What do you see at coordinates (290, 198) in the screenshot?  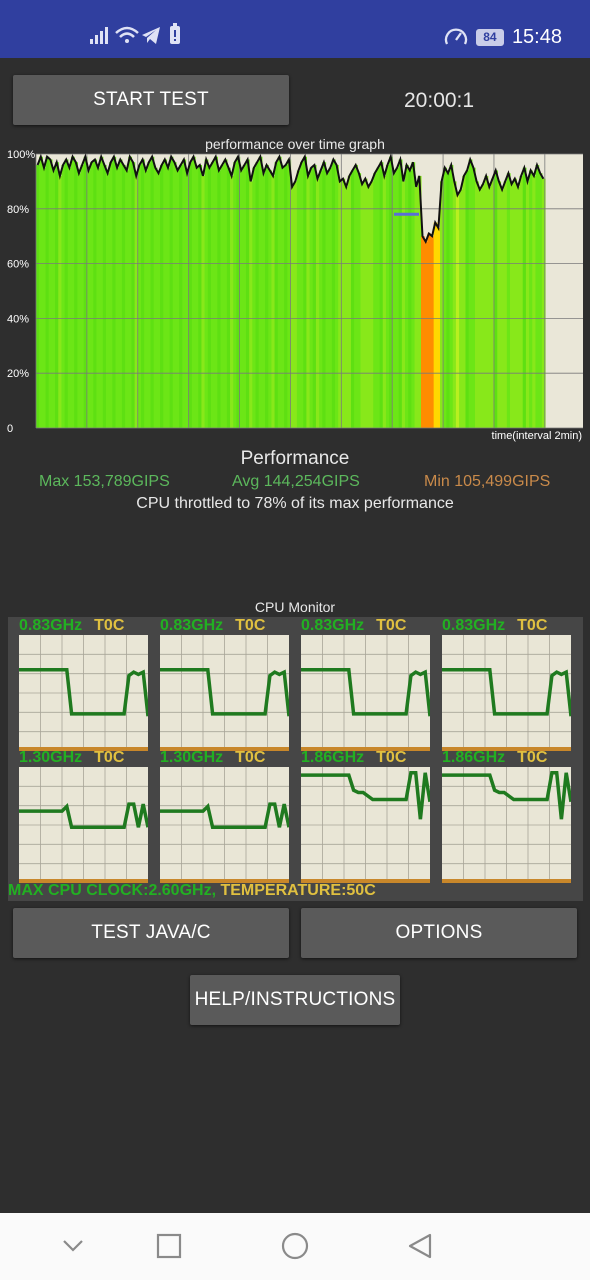 I see `performance-line` at bounding box center [290, 198].